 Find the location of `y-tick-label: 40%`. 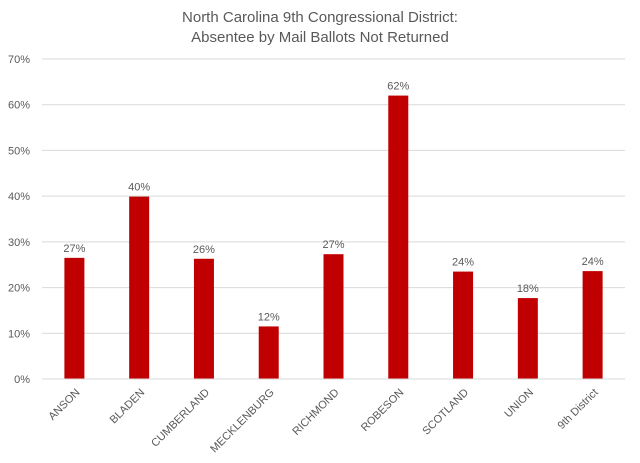

y-tick-label: 40% is located at coordinates (19, 197).